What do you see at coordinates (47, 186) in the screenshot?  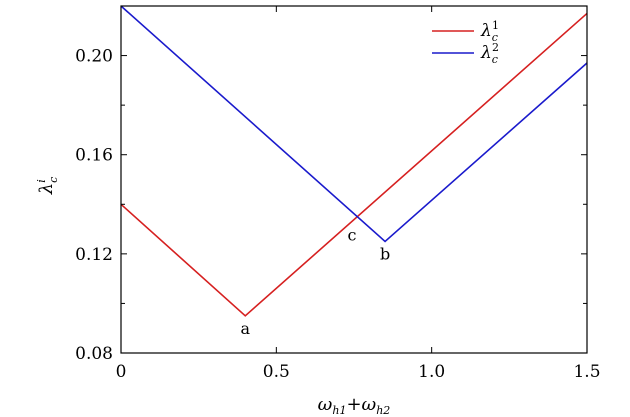 I see `y-axis-label: λci` at bounding box center [47, 186].